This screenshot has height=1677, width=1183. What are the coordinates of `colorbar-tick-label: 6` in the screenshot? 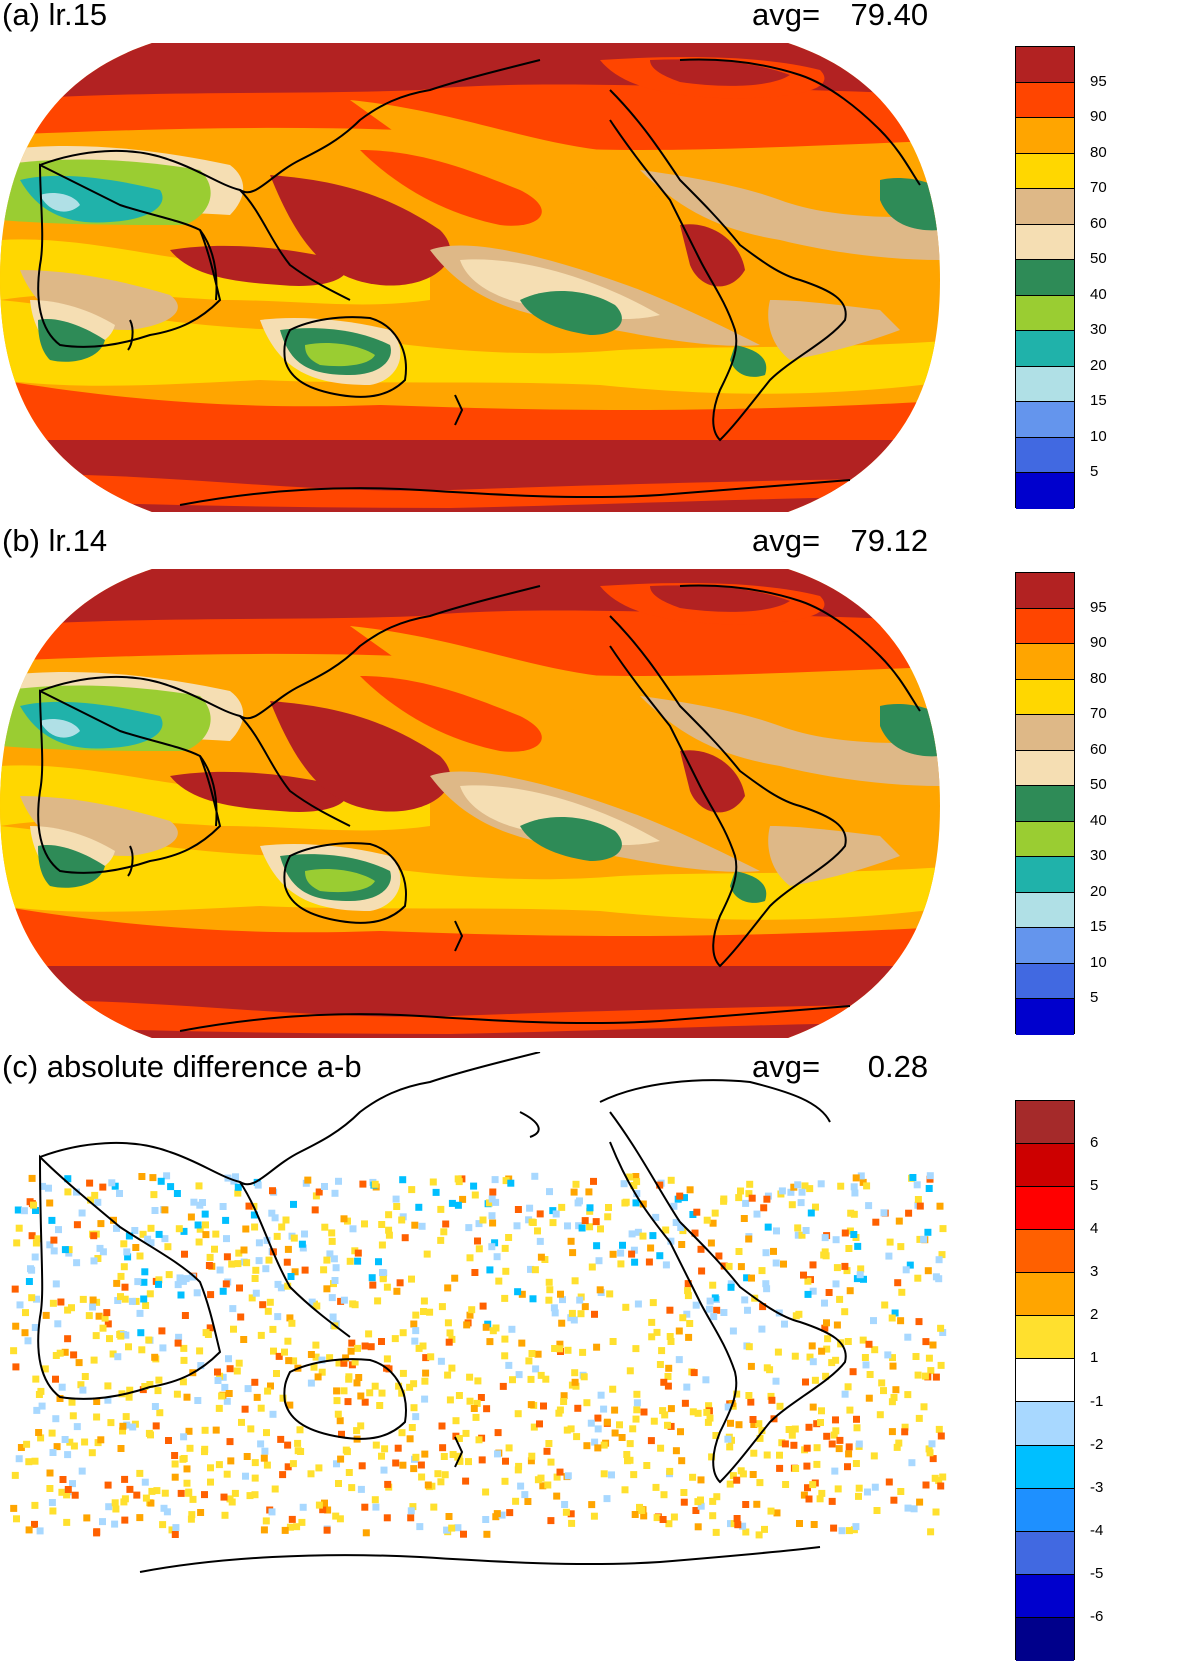 It's located at (1094, 1143).